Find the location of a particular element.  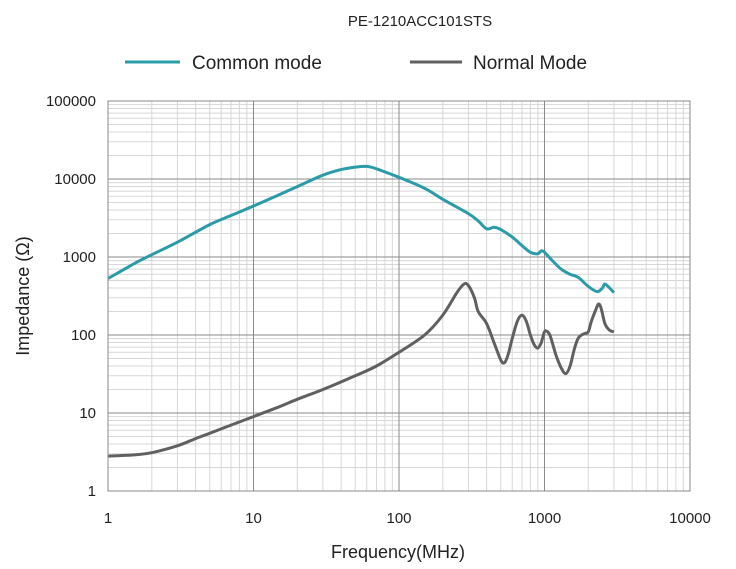

legend: Common mode Normal Mode is located at coordinates (356, 63).